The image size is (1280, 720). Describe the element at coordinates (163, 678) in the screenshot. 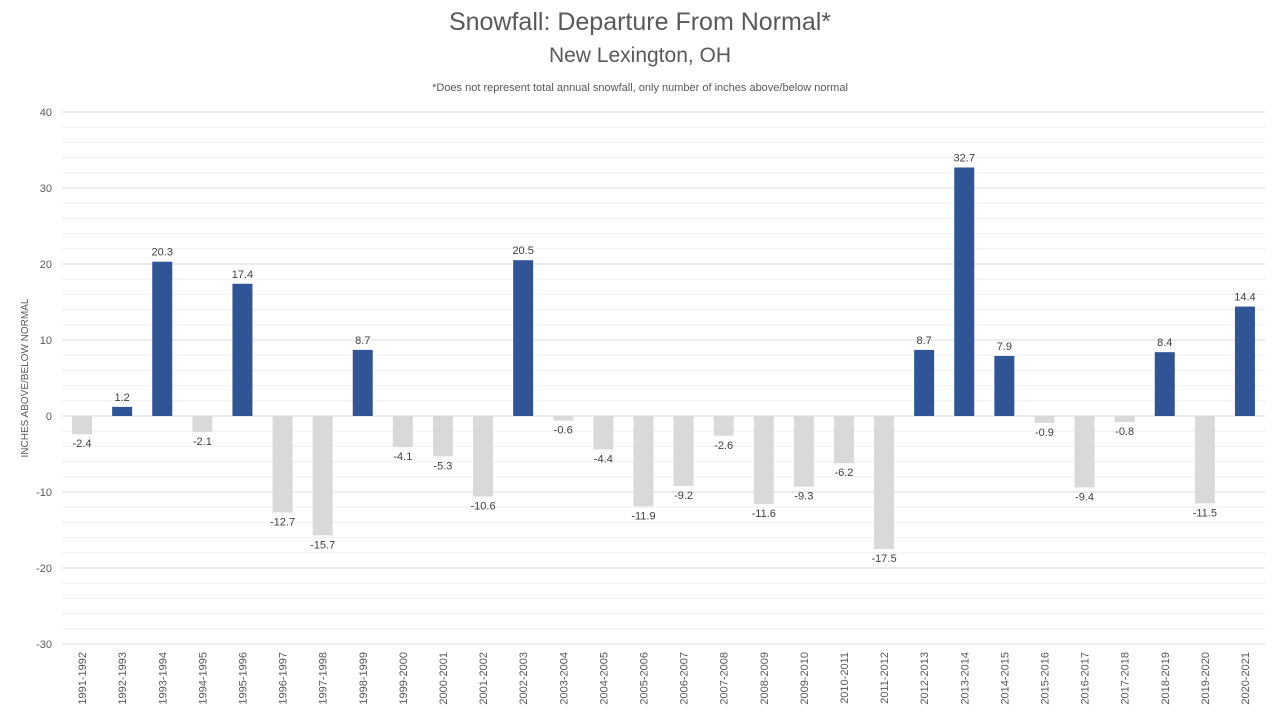

I see `x-tick-label: 1993-1994` at that location.